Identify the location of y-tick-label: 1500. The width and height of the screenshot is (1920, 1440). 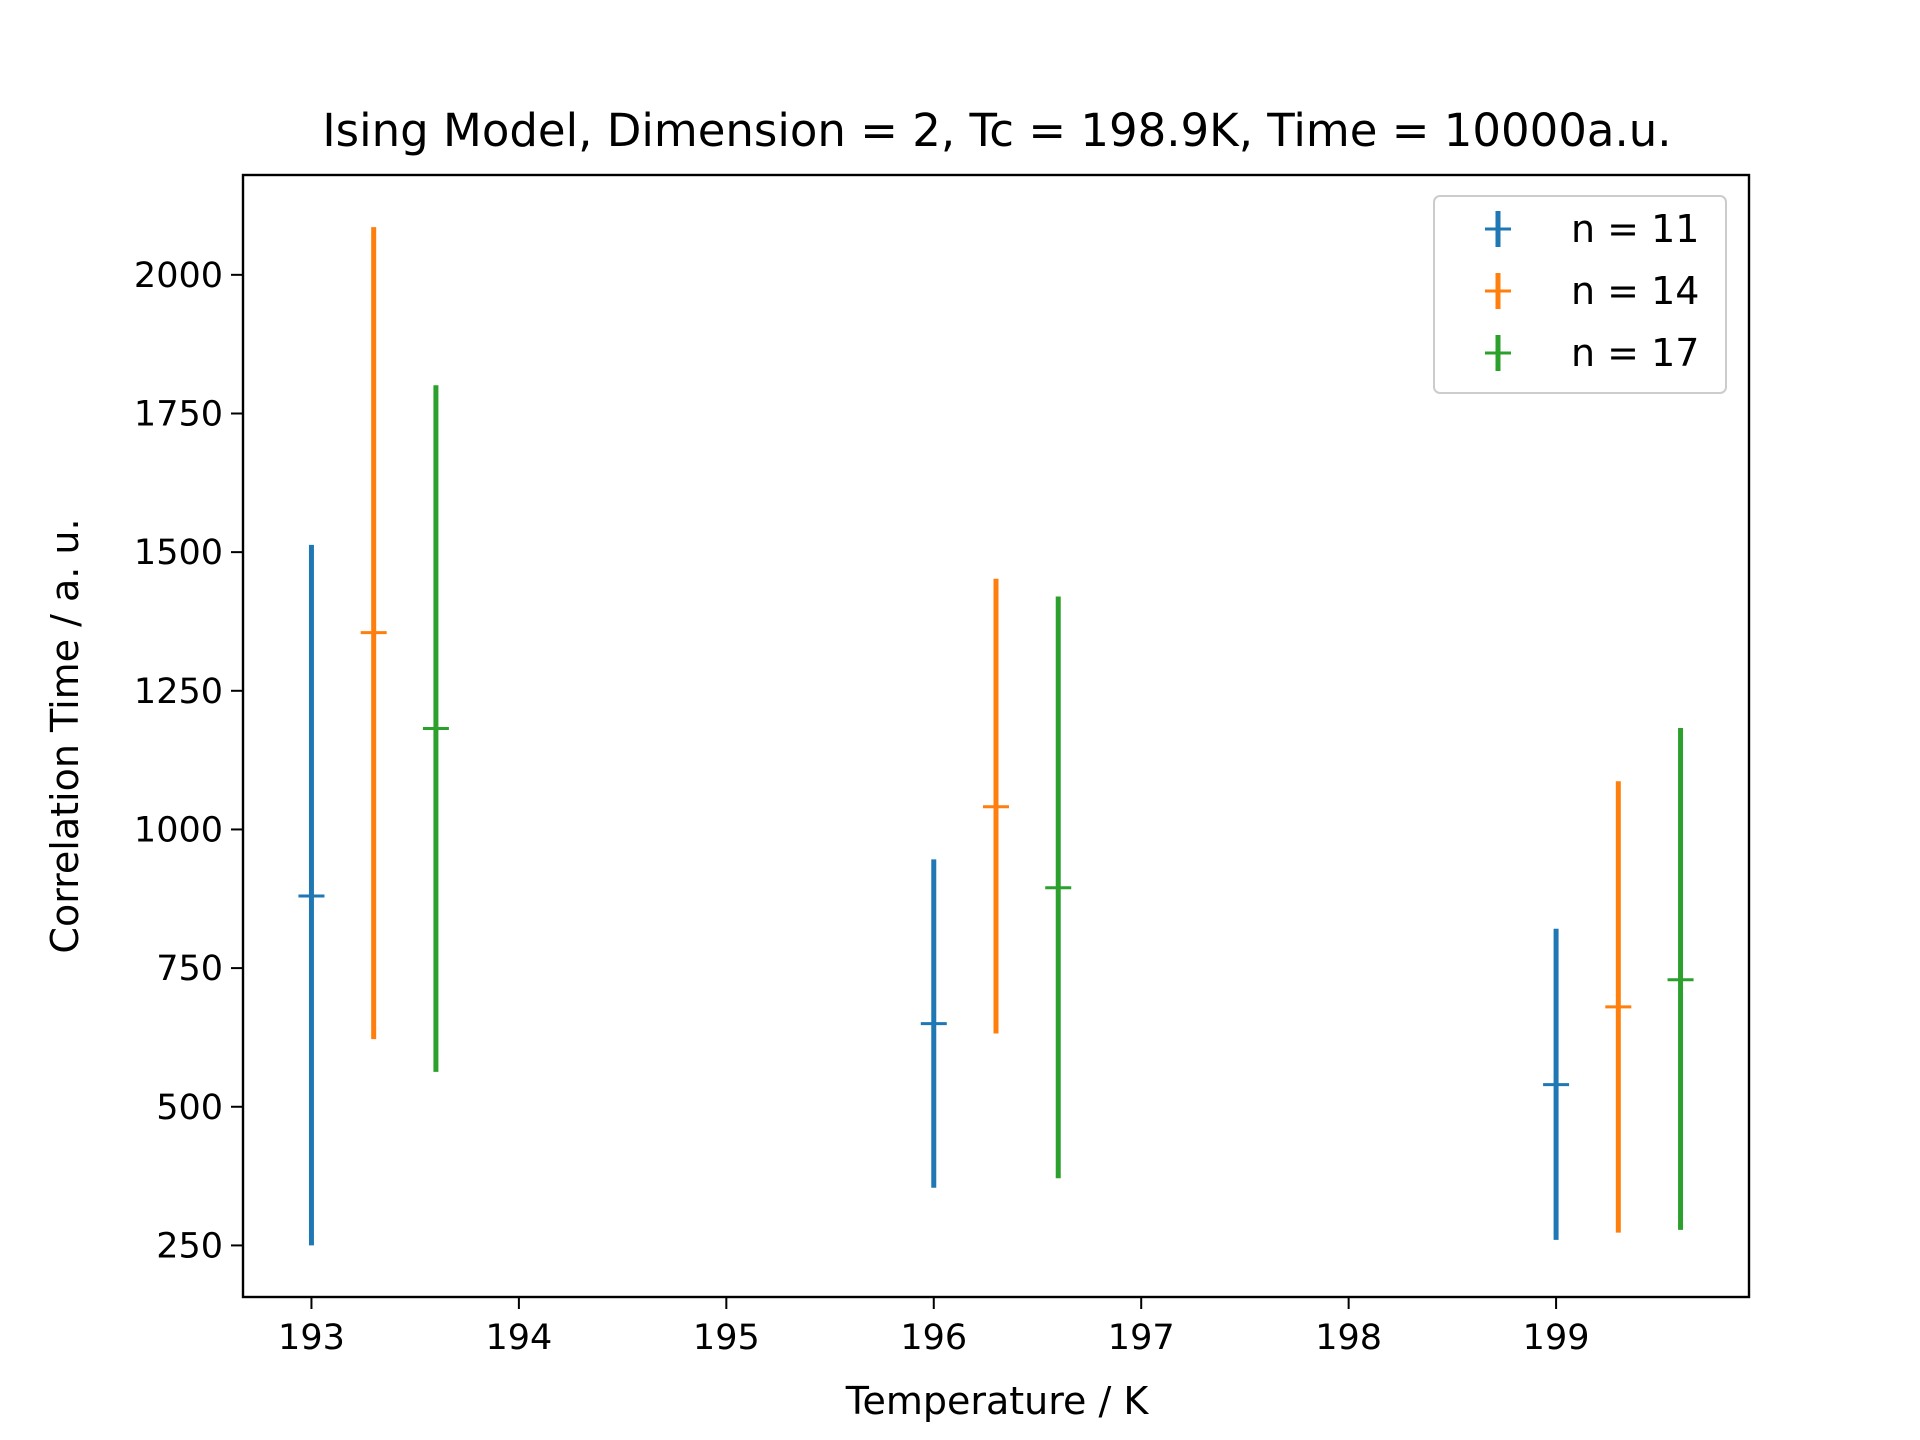
(178, 553).